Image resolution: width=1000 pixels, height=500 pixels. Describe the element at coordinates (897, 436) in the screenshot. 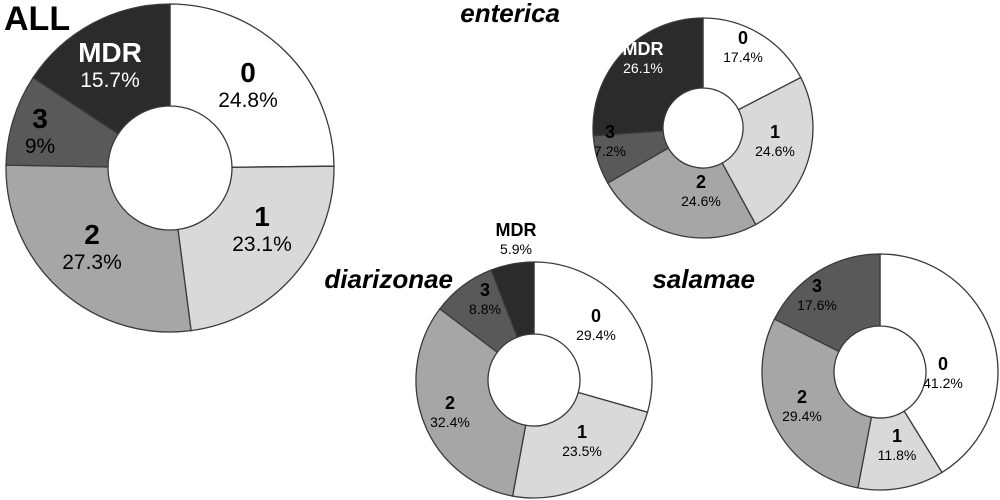

I see `slice-category-salamae-1: 1` at that location.